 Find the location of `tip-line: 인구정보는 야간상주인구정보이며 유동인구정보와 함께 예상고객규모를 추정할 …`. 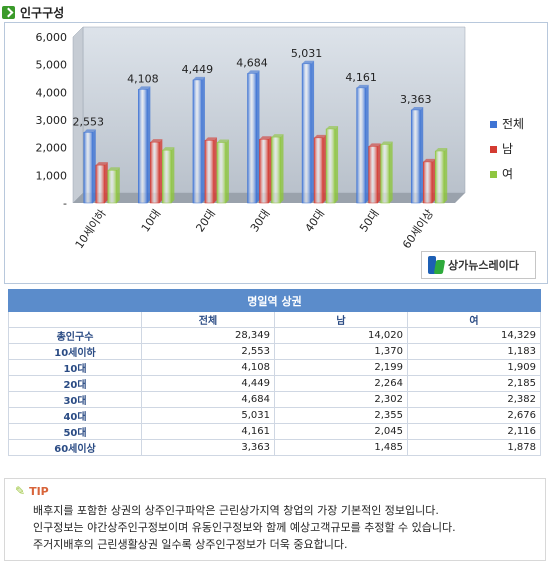

tip-line: 인구정보는 야간상주인구정보이며 유동인구정보와 함께 예상고객규모를 추정할 … is located at coordinates (244, 527).